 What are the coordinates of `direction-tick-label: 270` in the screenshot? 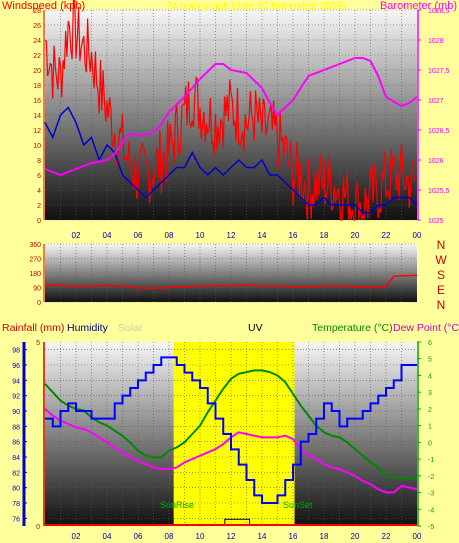 It's located at (35, 260).